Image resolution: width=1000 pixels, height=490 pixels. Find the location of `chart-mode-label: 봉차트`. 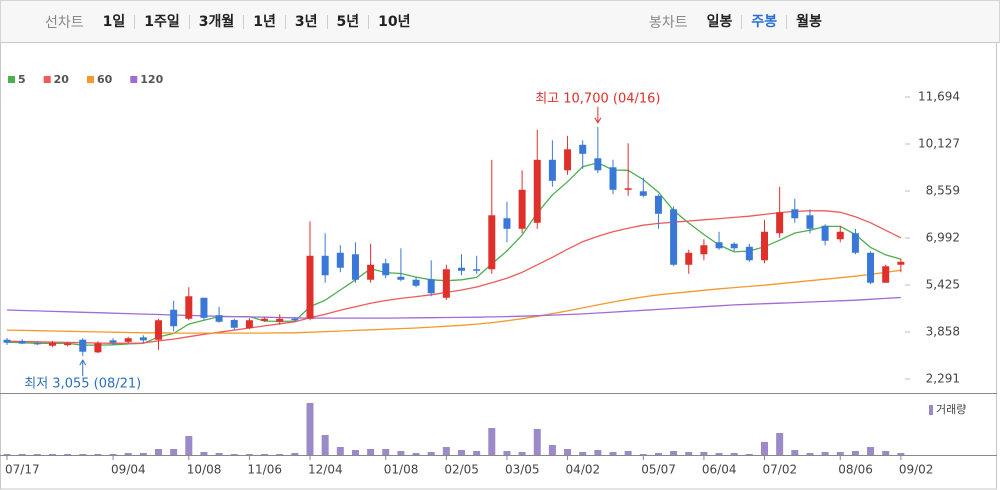

chart-mode-label: 봉차트 is located at coordinates (668, 22).